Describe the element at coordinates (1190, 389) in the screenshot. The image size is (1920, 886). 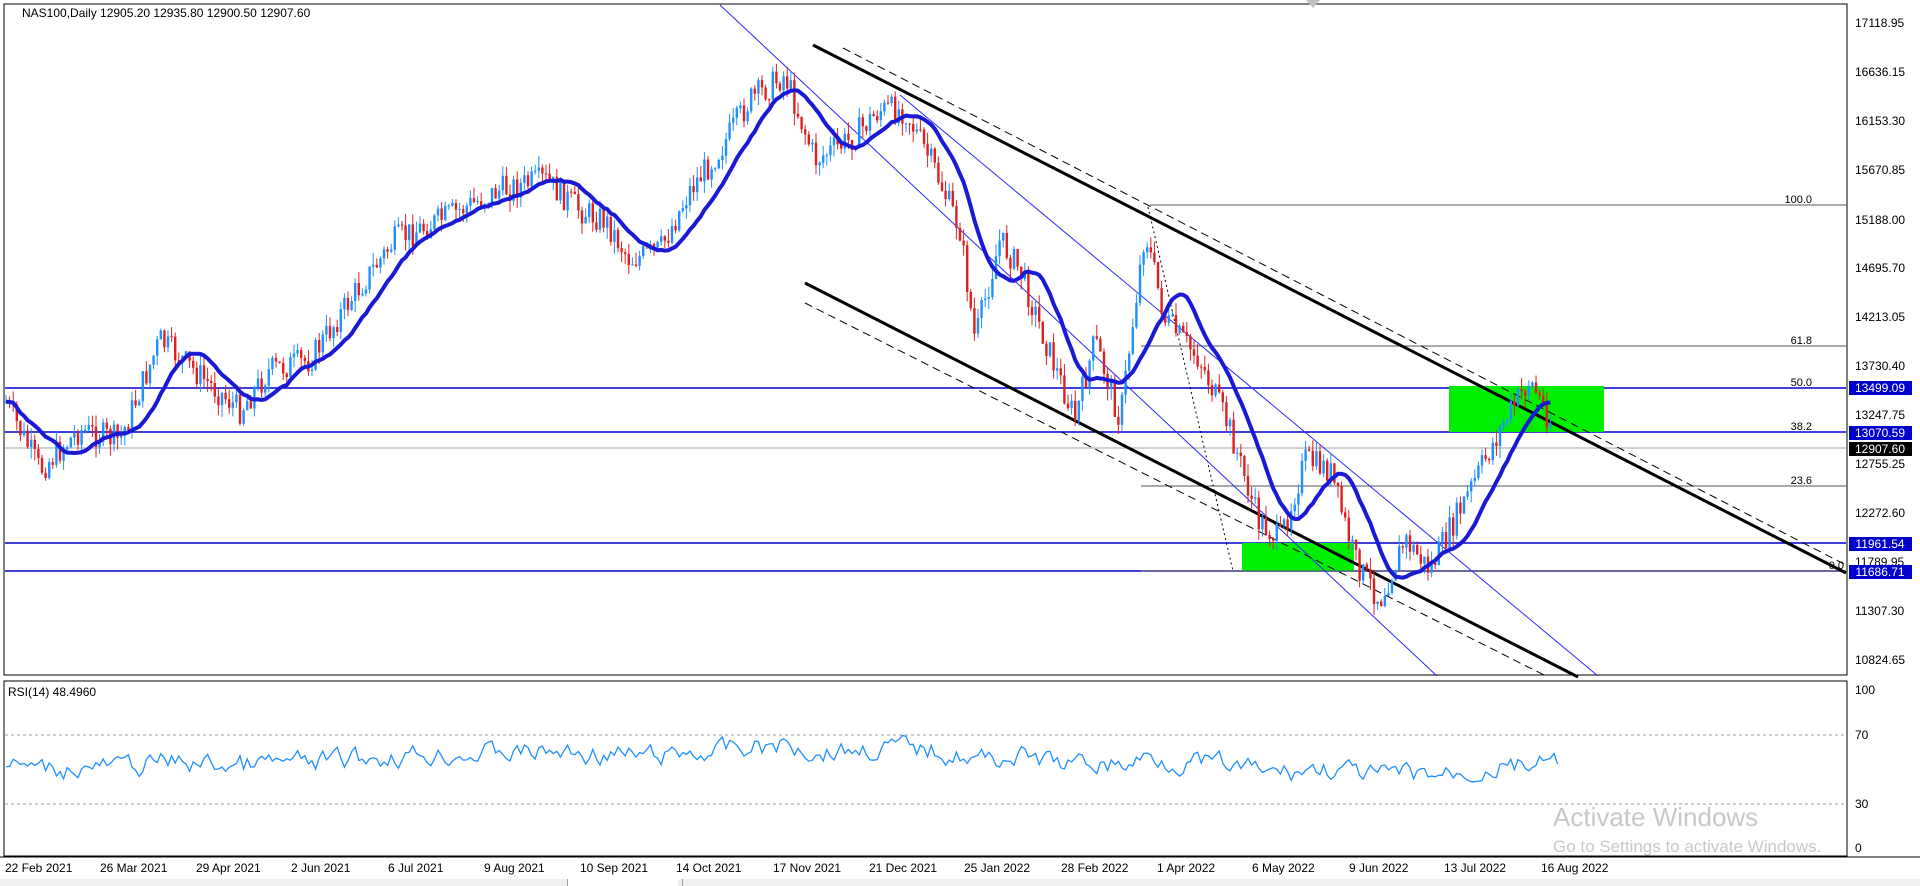
I see `fib-trend-line` at that location.